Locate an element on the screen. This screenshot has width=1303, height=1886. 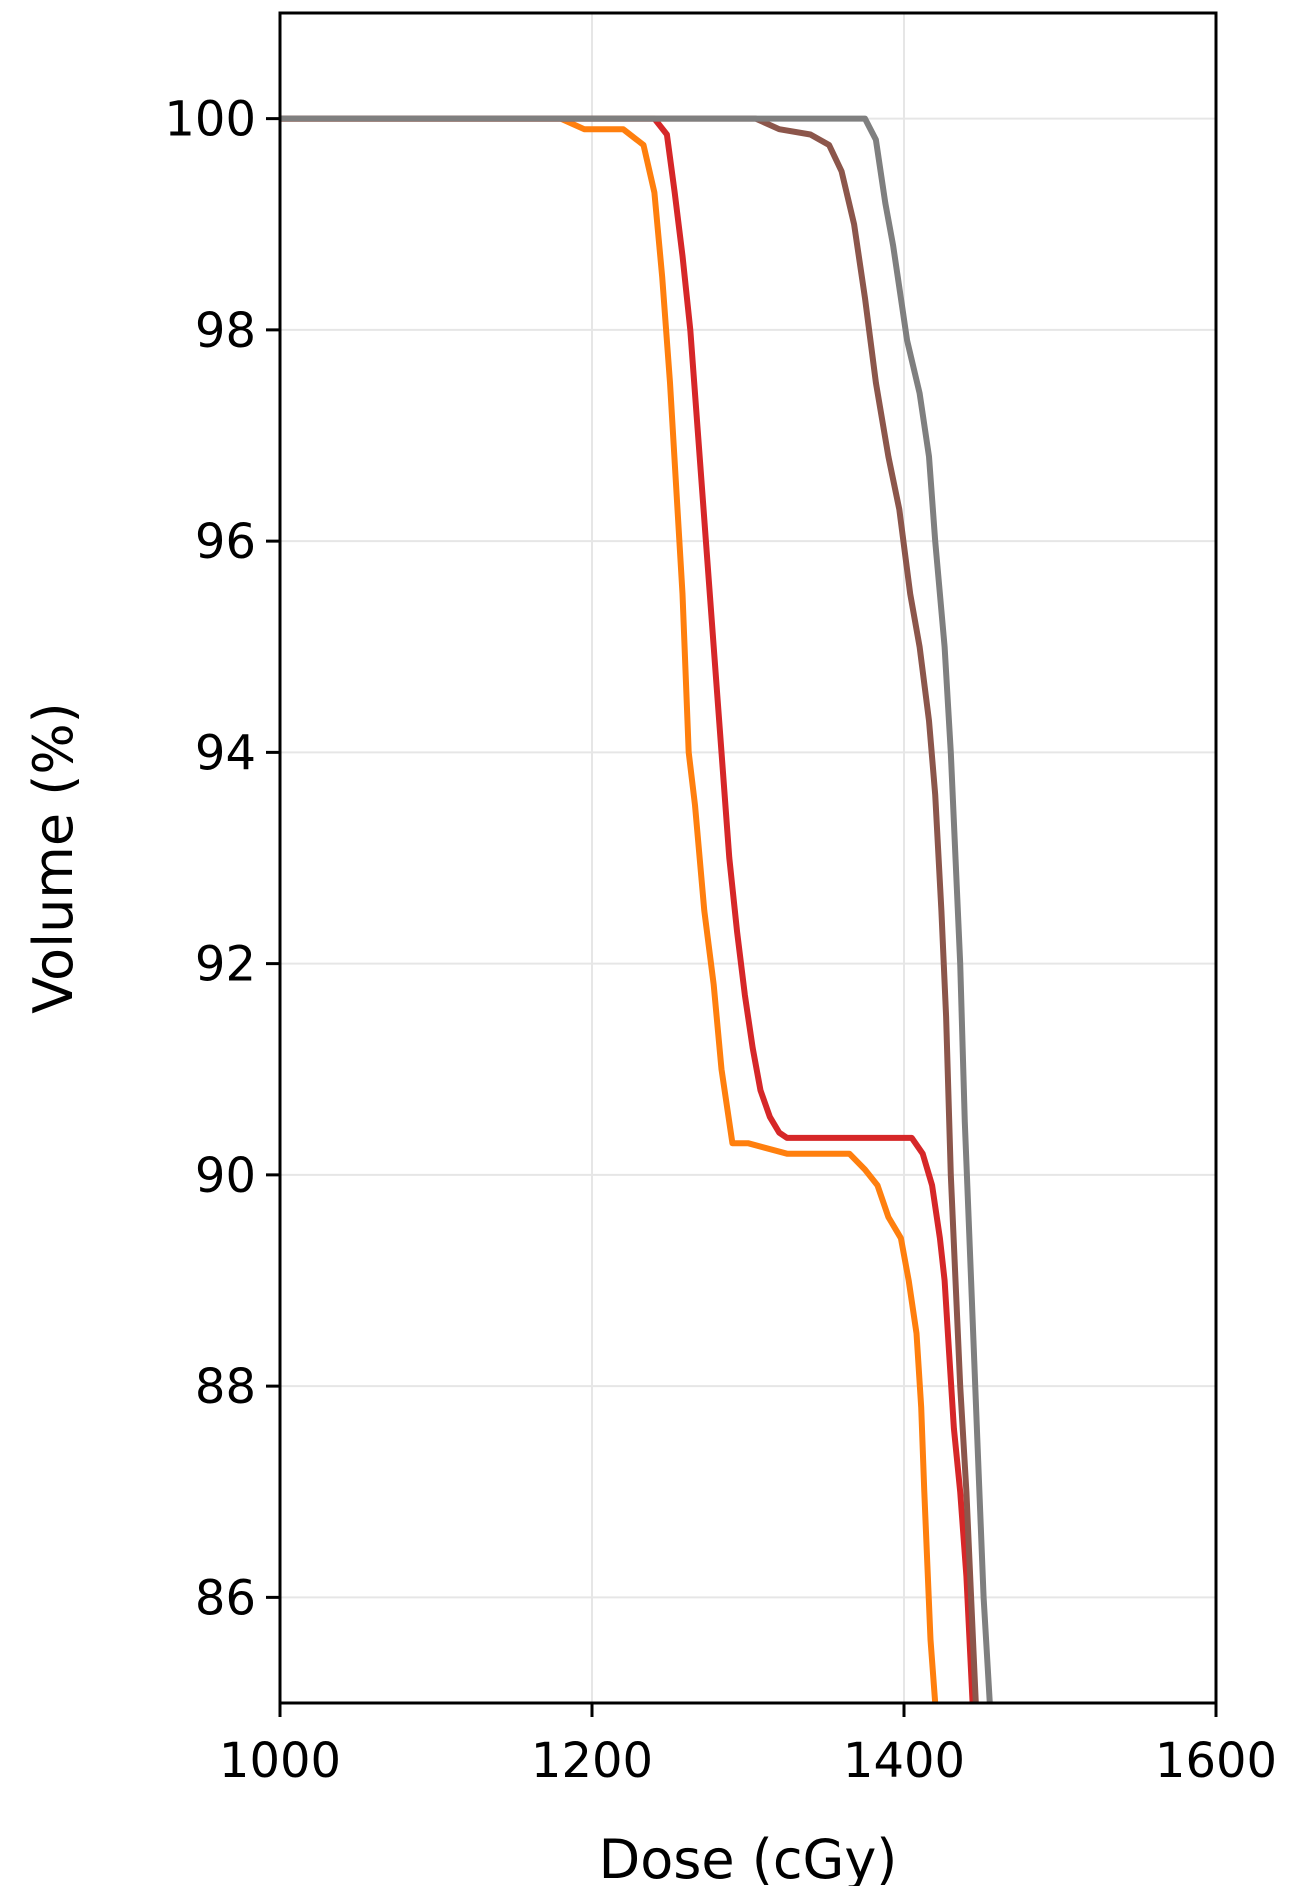
y-tick-label: 96 is located at coordinates (225, 542).